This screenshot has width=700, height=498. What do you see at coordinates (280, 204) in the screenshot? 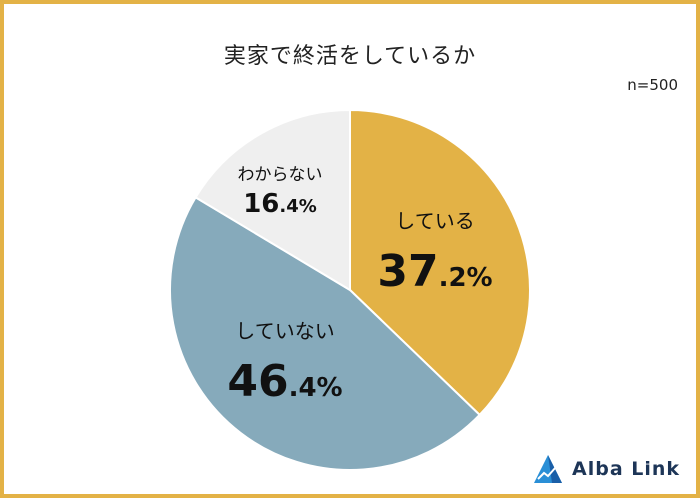
I see `slice-value-unknown: 16.4%` at bounding box center [280, 204].